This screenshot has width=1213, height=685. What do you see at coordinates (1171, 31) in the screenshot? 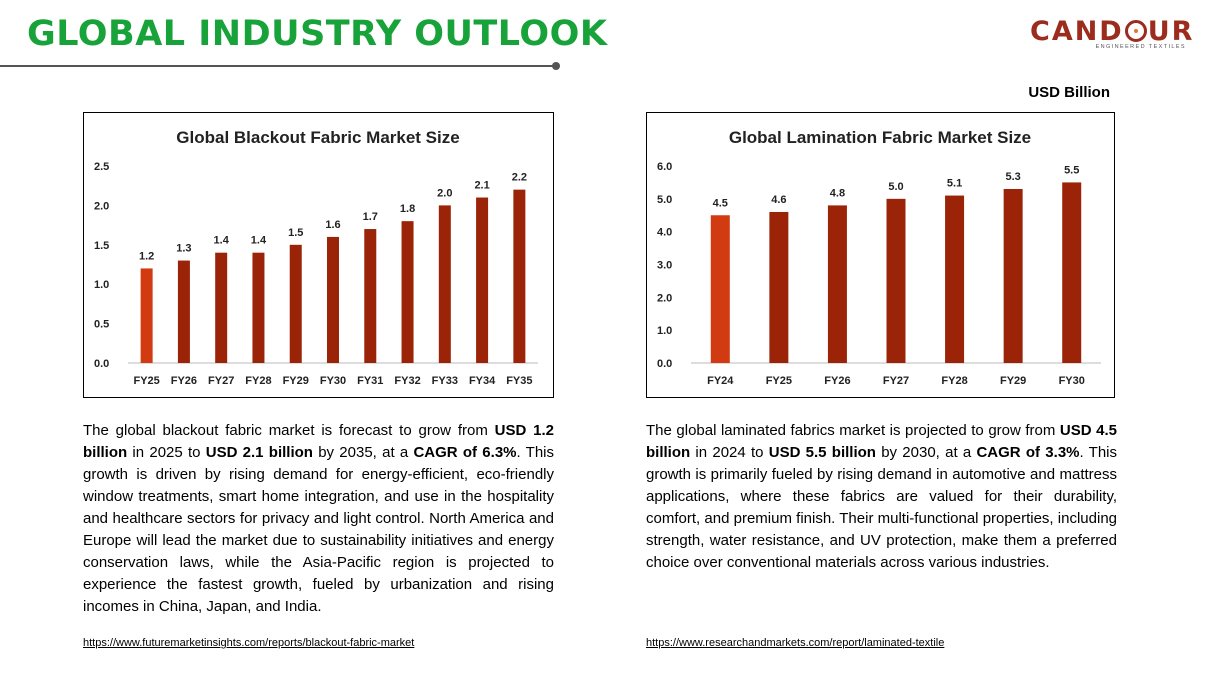
I see `logo-suffix: UR` at bounding box center [1171, 31].